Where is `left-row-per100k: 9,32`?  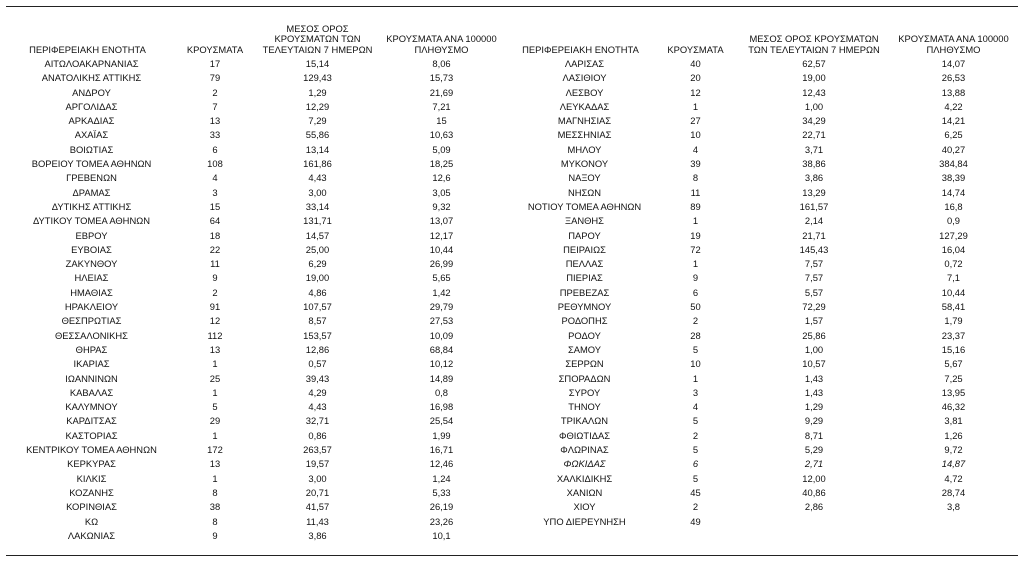 left-row-per100k: 9,32 is located at coordinates (441, 206).